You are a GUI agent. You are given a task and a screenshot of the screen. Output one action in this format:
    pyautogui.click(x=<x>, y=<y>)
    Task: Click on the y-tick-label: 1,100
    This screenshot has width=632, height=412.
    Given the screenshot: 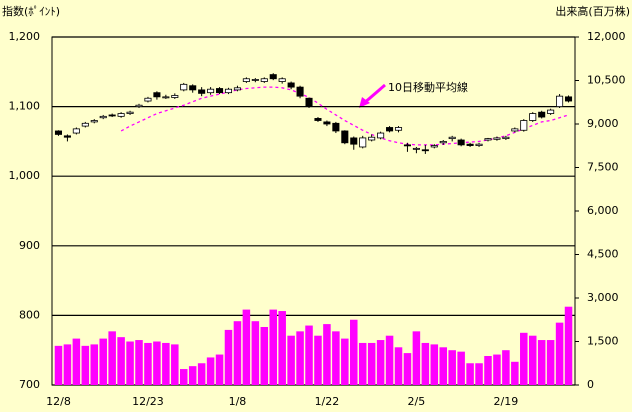 What is the action you would take?
    pyautogui.click(x=25, y=106)
    